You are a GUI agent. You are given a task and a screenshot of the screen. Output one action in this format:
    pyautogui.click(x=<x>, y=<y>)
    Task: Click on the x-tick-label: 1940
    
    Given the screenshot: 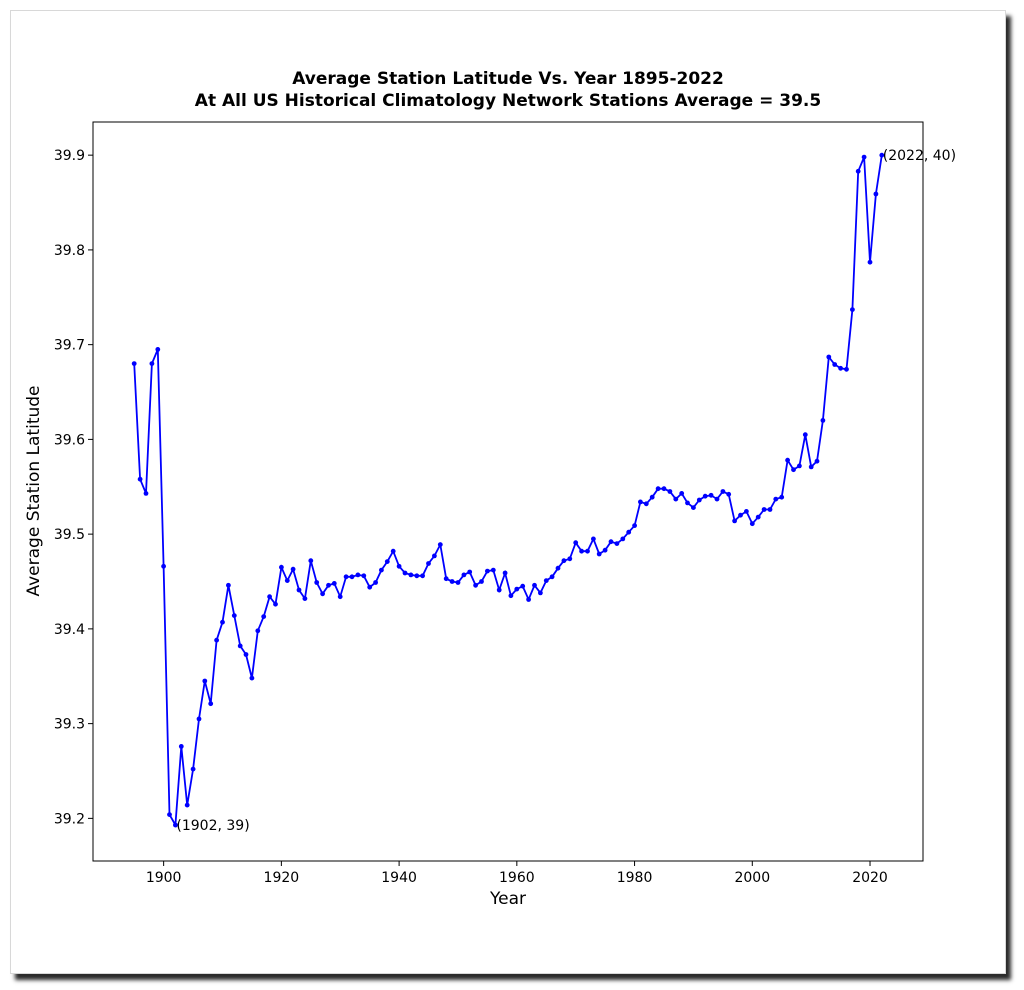 What is the action you would take?
    pyautogui.click(x=399, y=878)
    